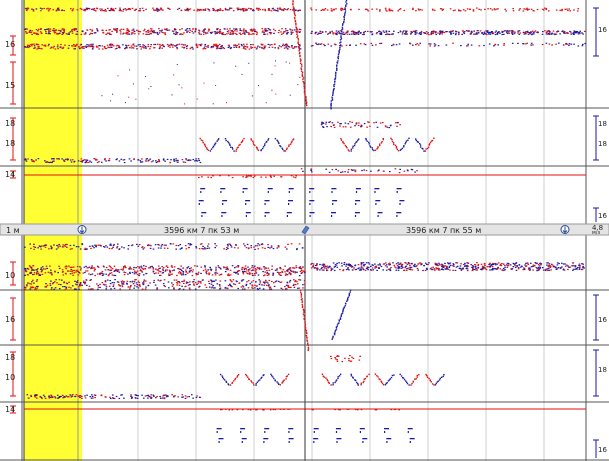 Image resolution: width=609 pixels, height=461 pixels. I want to click on highlight-zone-top, so click(53, 112).